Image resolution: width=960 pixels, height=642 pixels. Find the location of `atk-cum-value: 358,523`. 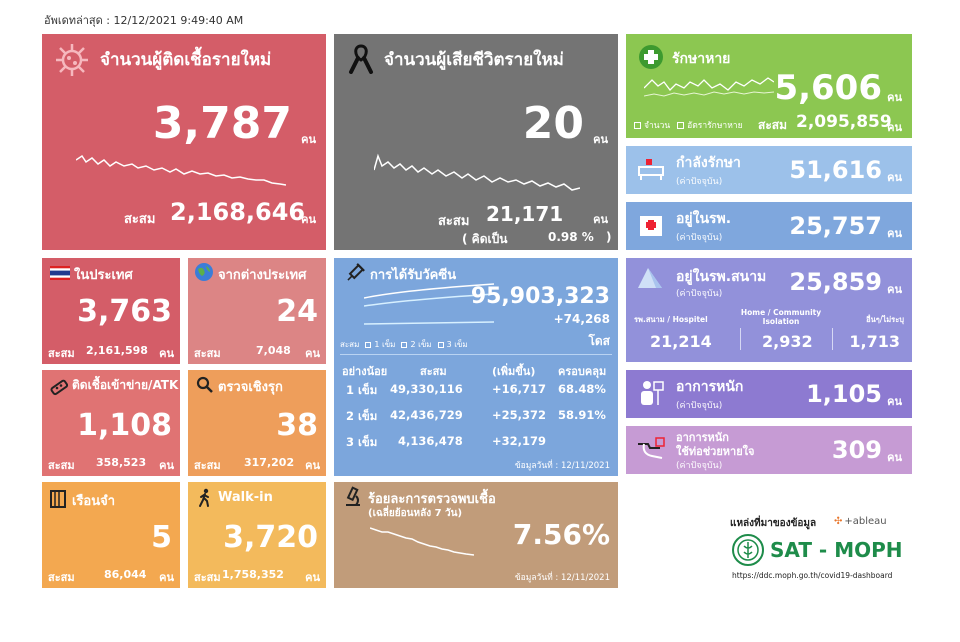

atk-cum-value: 358,523 is located at coordinates (121, 462).